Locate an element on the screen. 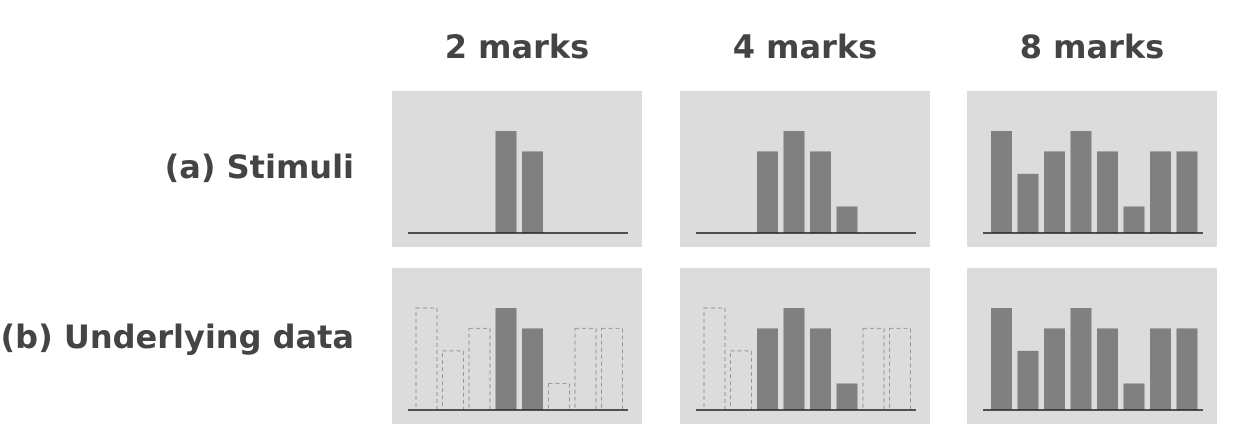  underlying-panel-8-marks is located at coordinates (1092, 346).